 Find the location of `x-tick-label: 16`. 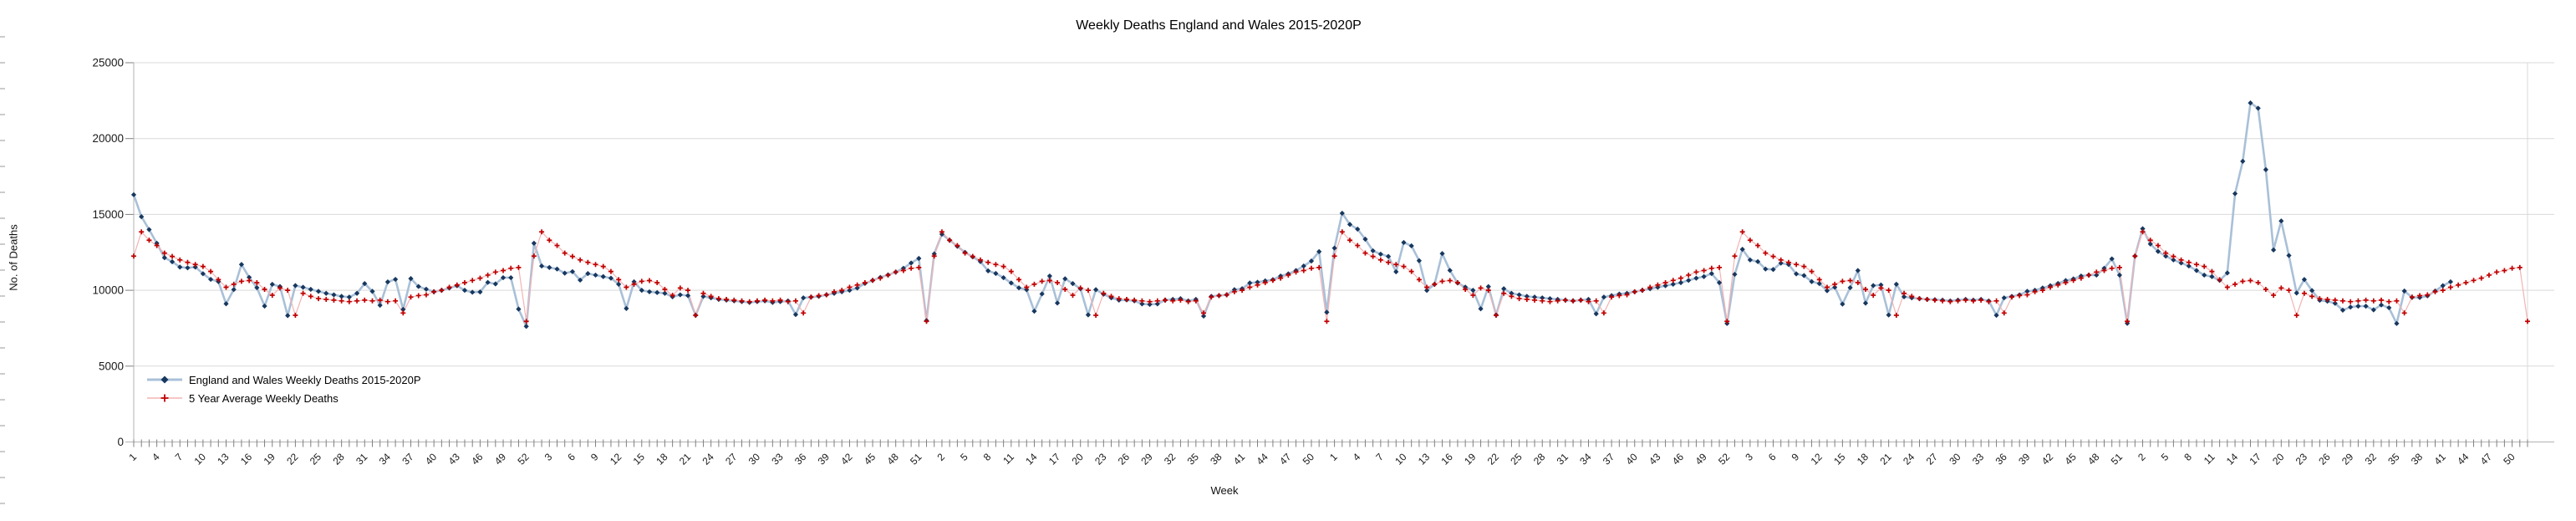

x-tick-label: 16 is located at coordinates (1447, 459).